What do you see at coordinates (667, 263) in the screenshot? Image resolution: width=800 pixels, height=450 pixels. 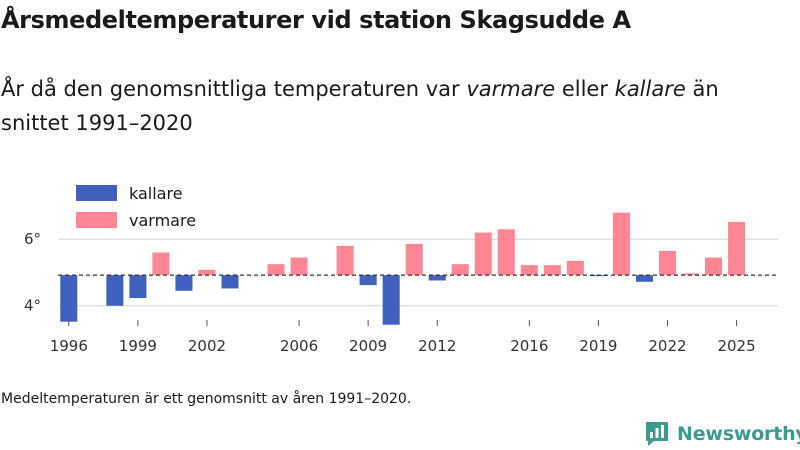 I see `bar-2022` at bounding box center [667, 263].